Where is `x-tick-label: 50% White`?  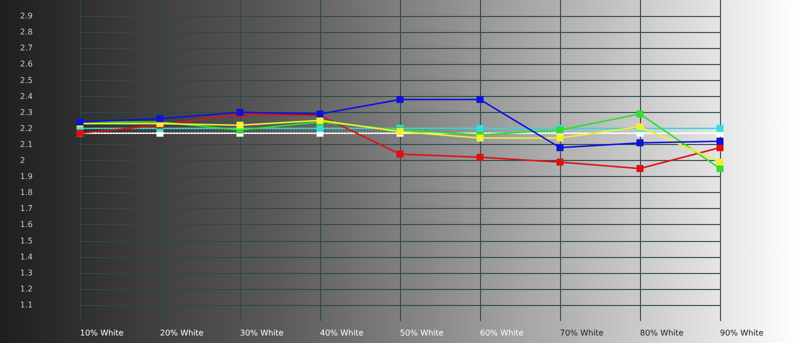 x-tick-label: 50% White is located at coordinates (422, 333).